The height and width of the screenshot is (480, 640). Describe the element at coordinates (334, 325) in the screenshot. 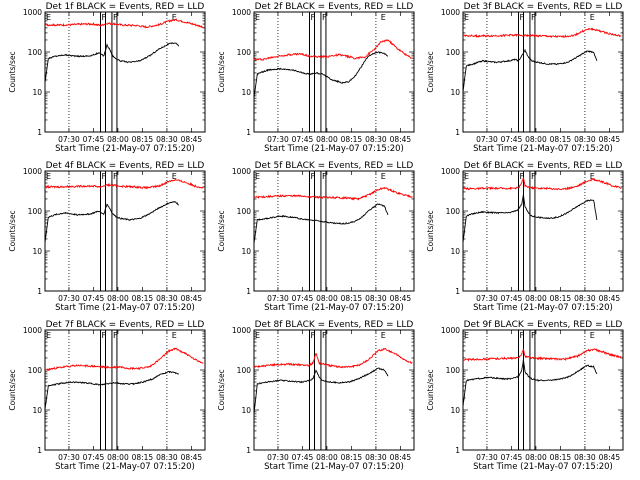

I see `panel-title: Det 8f BLACK = Events, RED = LLD` at that location.